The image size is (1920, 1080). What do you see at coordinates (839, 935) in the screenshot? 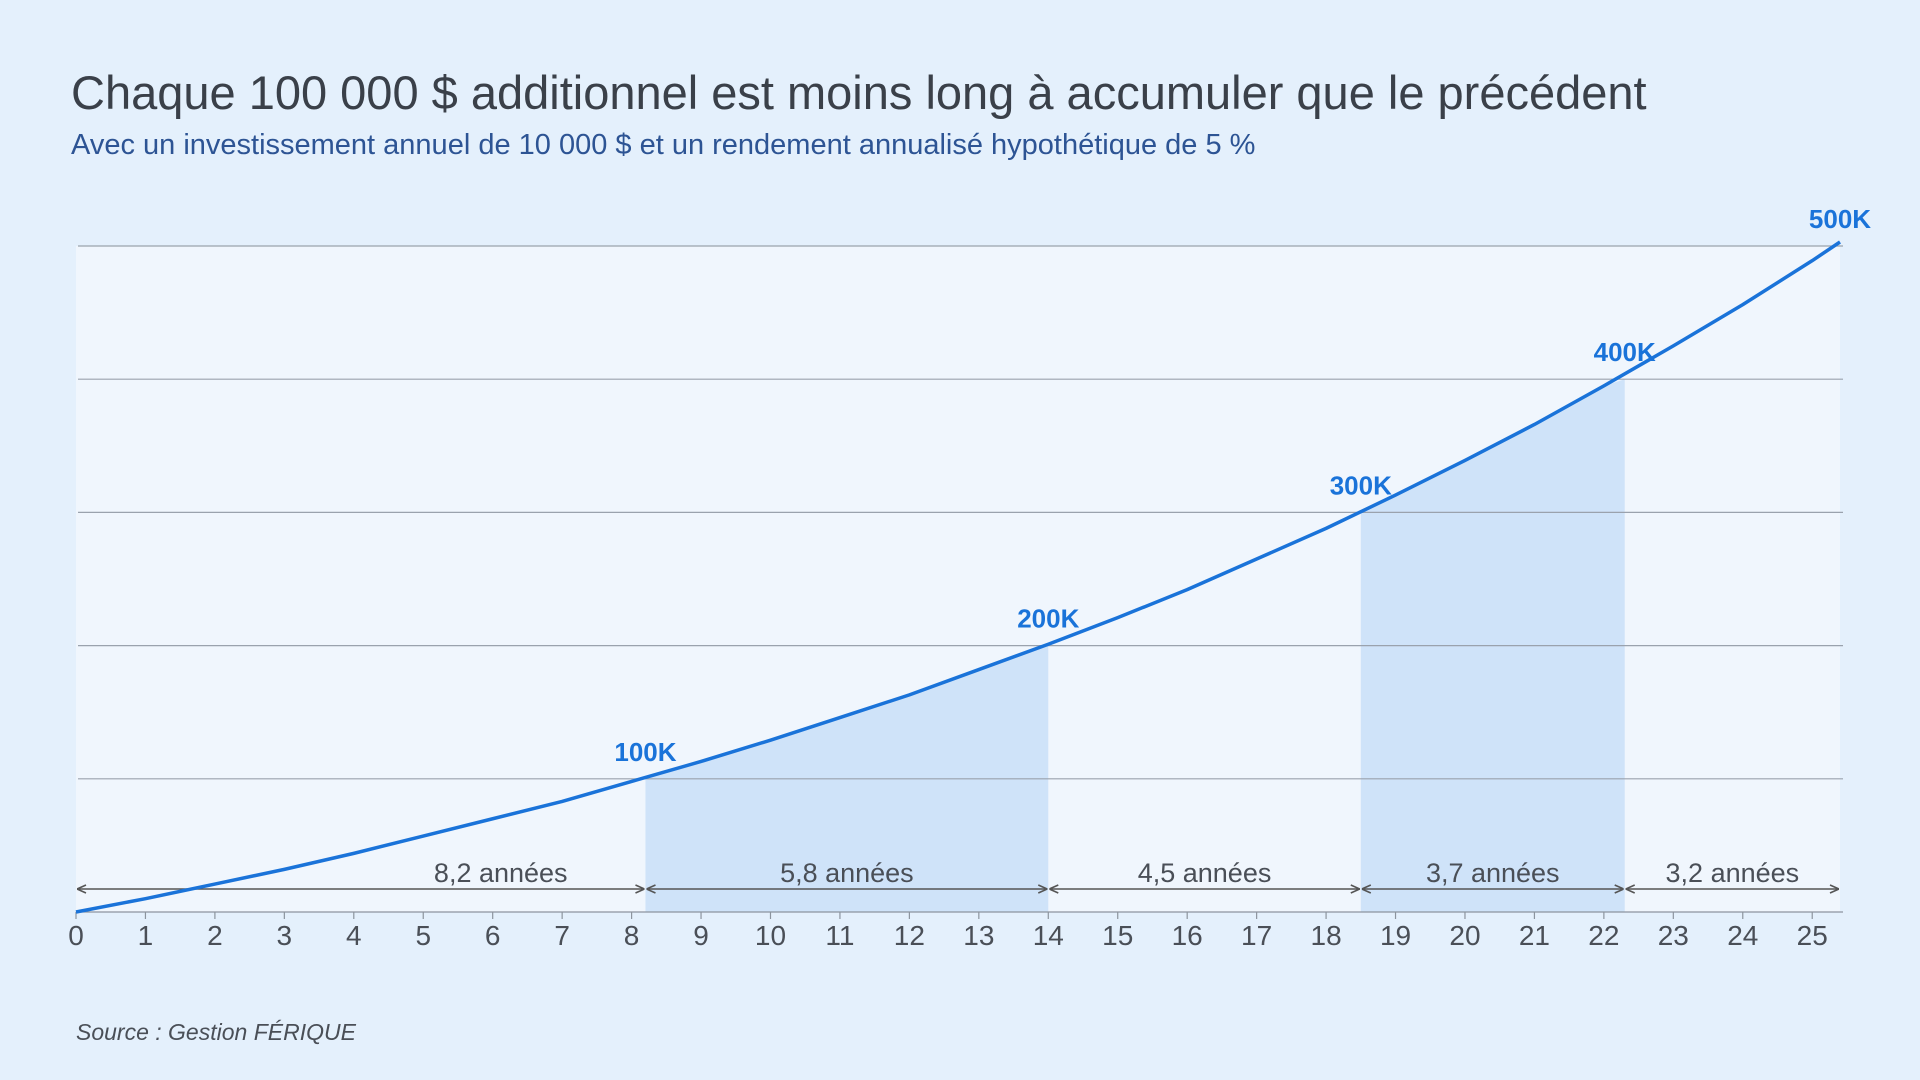
I see `x-tick-label: 11` at bounding box center [839, 935].